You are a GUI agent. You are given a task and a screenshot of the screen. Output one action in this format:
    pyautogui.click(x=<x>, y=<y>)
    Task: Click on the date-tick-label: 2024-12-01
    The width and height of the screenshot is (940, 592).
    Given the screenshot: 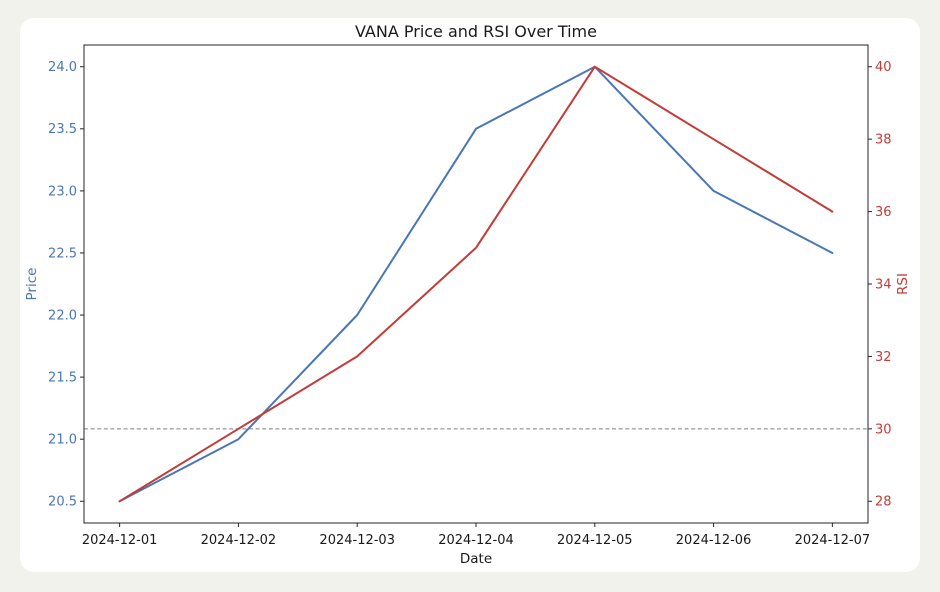 What is the action you would take?
    pyautogui.click(x=120, y=540)
    